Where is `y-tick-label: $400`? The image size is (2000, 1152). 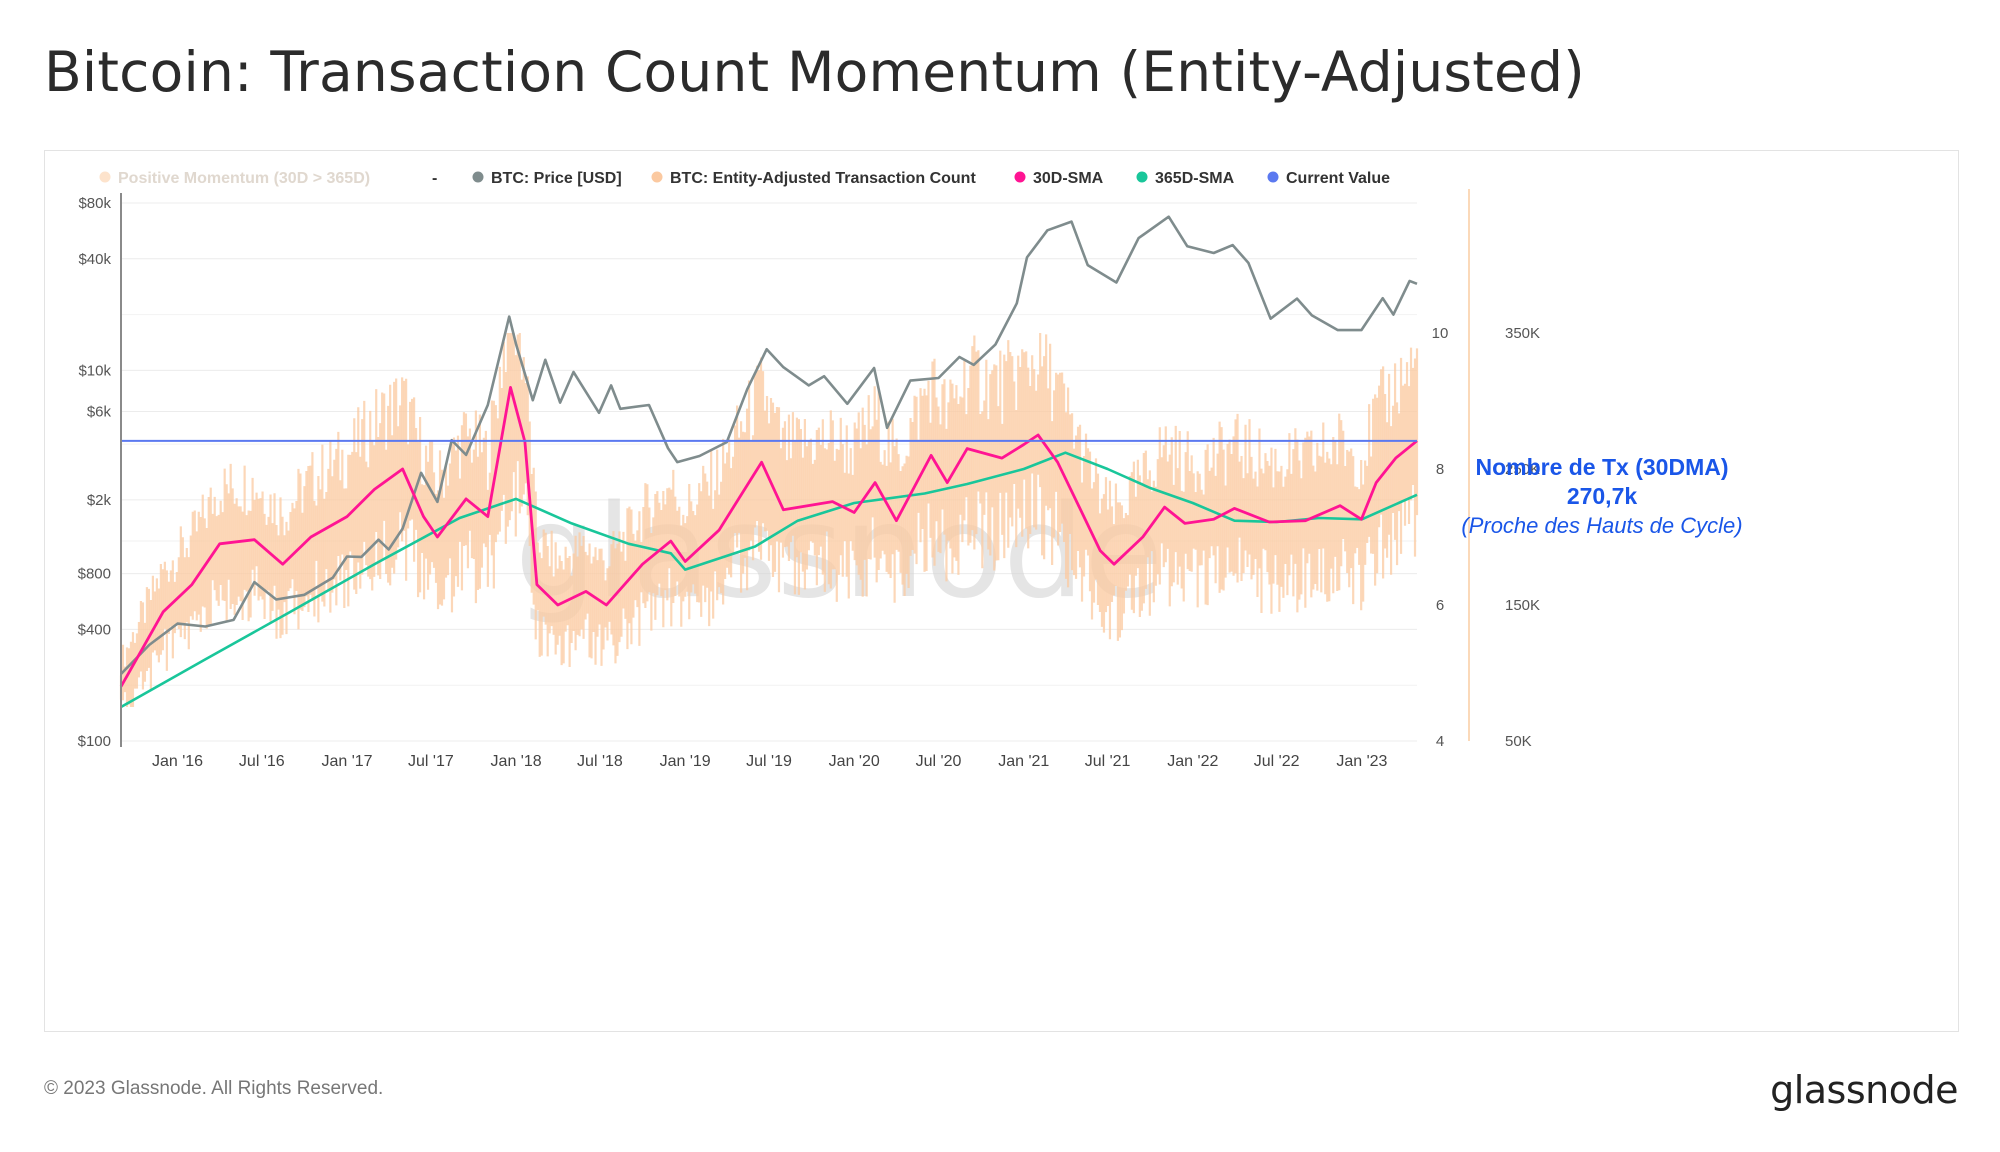
y-tick-label: $400 is located at coordinates (94, 629).